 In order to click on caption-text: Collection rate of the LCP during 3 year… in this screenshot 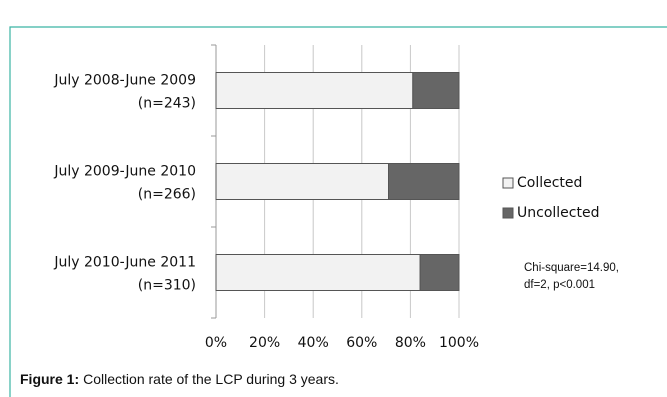, I will do `click(211, 379)`.